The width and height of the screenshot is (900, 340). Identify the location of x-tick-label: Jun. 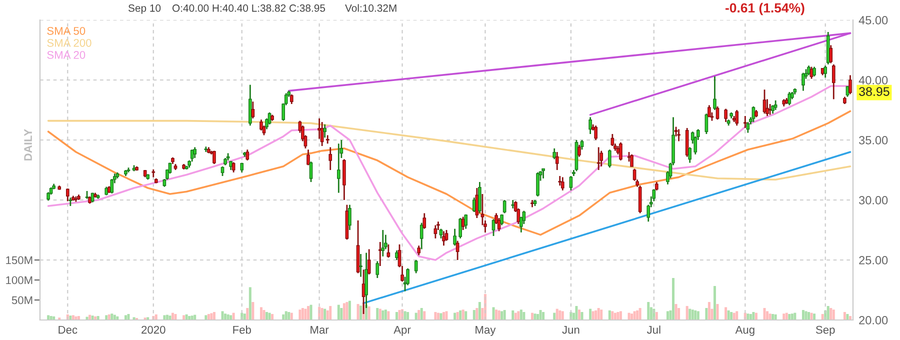
(571, 330).